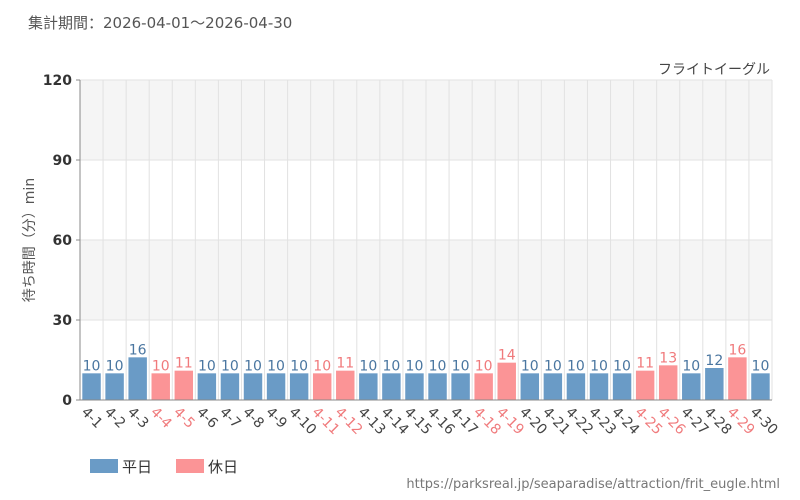  I want to click on bar-label-4-30: 10, so click(761, 366).